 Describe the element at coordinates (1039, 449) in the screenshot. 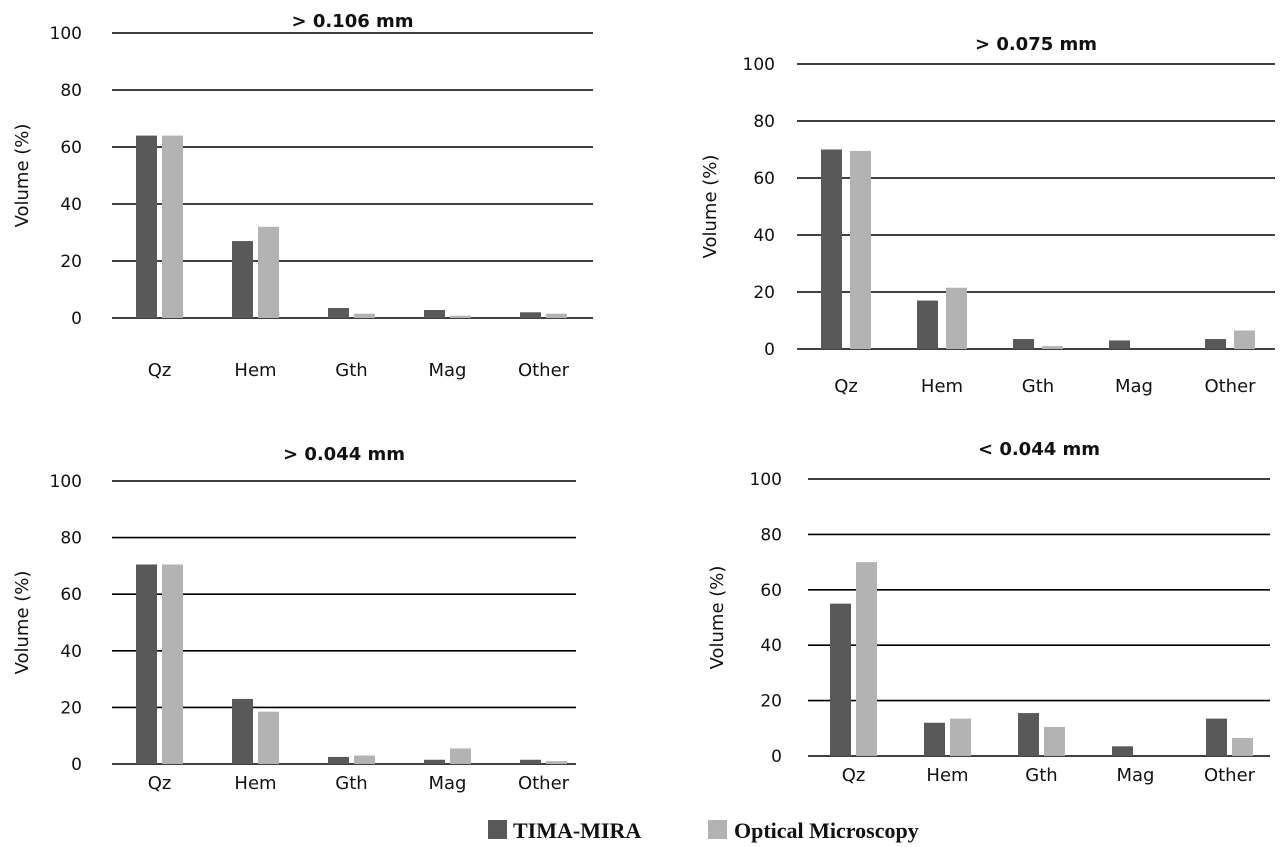

I see `chart-title: < 0.044 mm` at that location.